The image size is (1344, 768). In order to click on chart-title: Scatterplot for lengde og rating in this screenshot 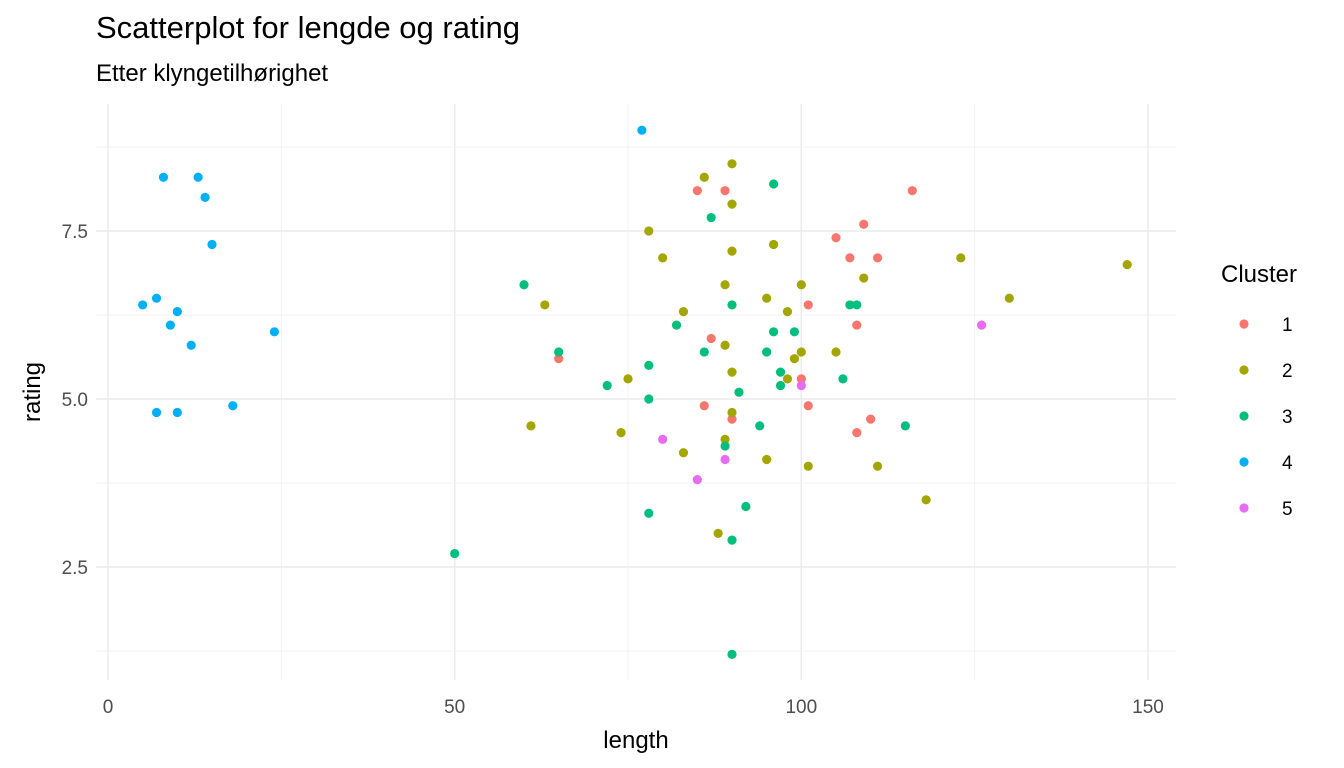, I will do `click(308, 27)`.